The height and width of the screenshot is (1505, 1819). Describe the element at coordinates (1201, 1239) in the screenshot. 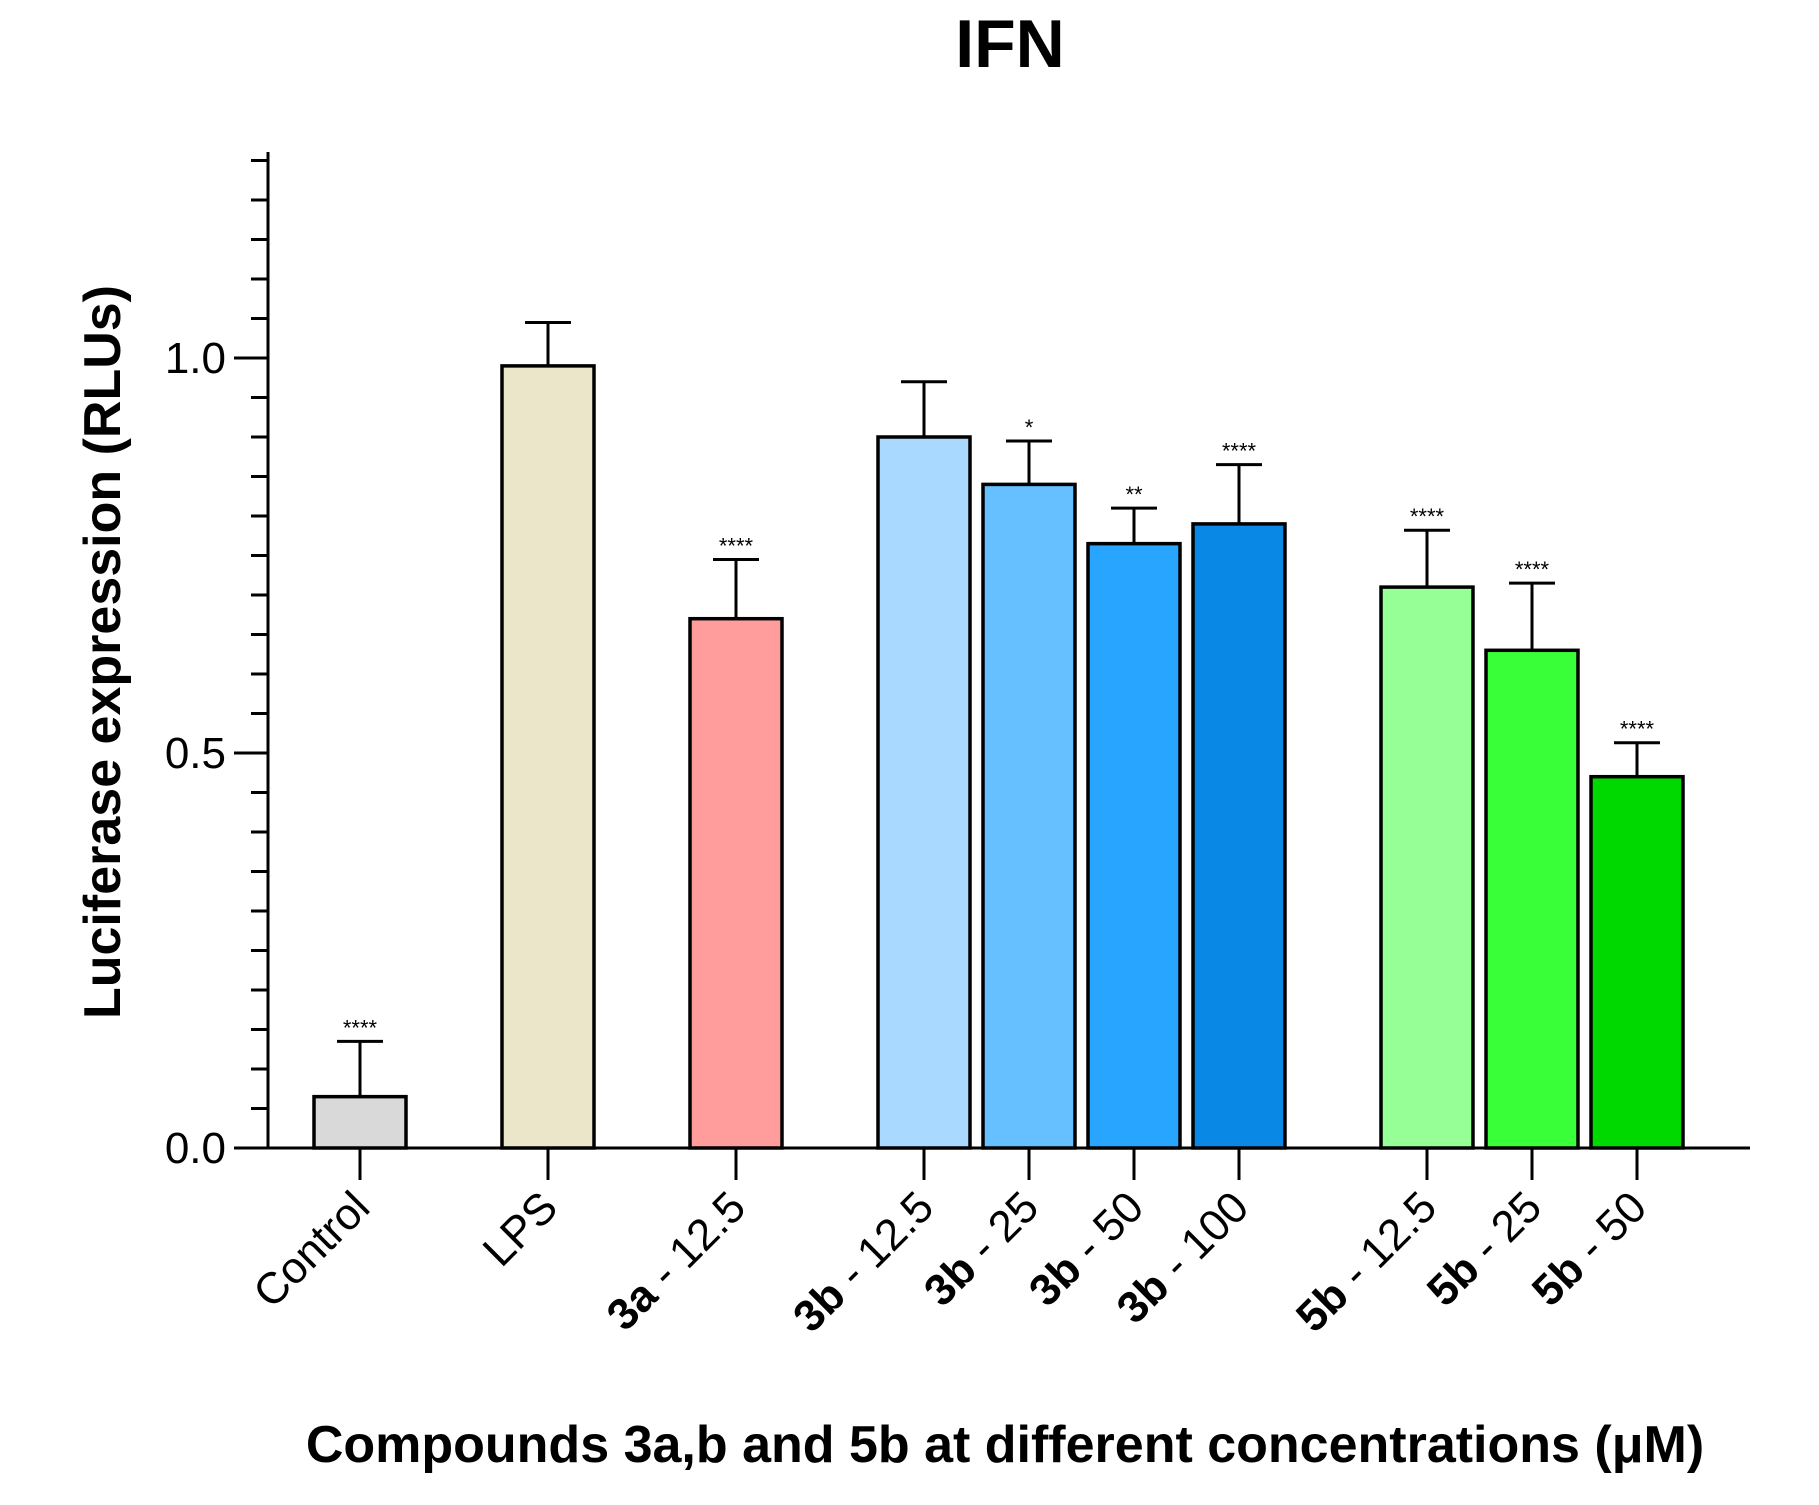

I see `x-category-label-concentration: - 100` at that location.